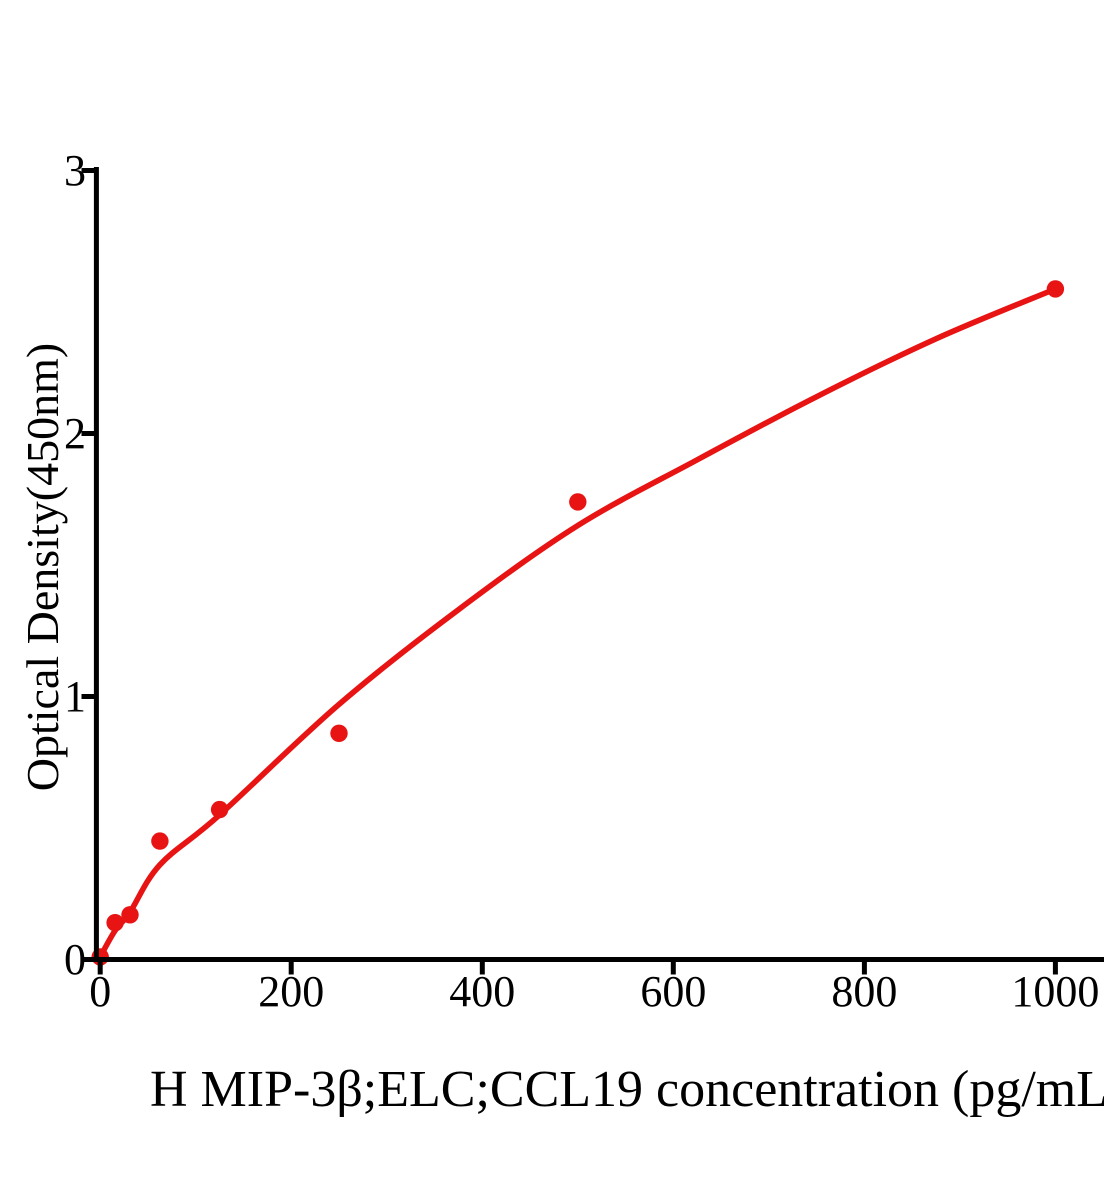  What do you see at coordinates (291, 991) in the screenshot?
I see `x-tick-label: 200` at bounding box center [291, 991].